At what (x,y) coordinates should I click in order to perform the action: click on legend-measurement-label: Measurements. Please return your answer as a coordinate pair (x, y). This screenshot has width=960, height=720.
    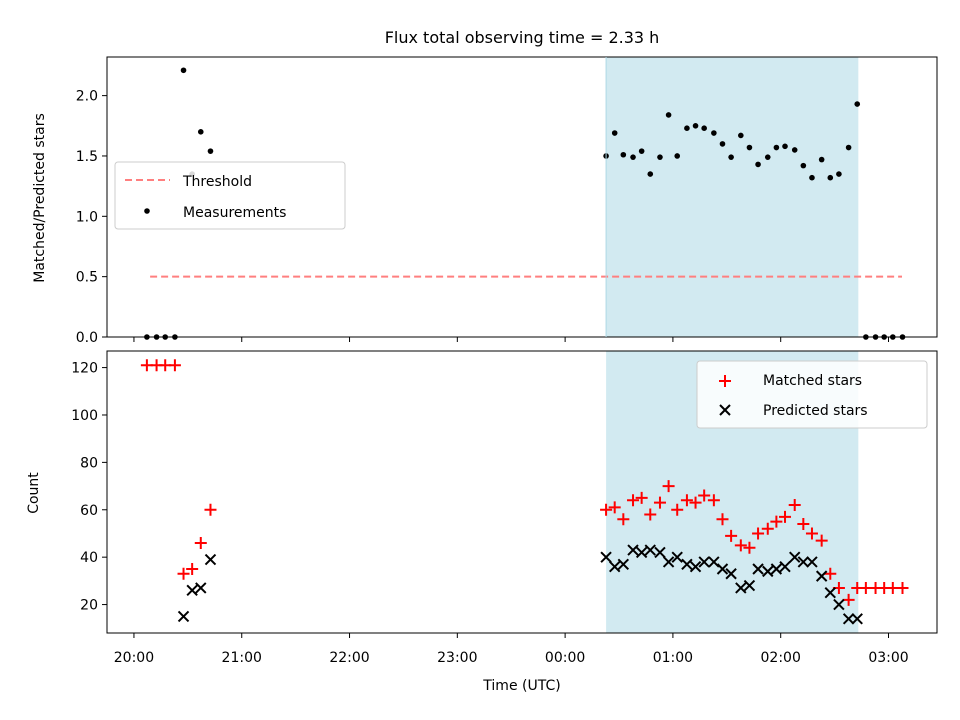
    Looking at the image, I should click on (234, 213).